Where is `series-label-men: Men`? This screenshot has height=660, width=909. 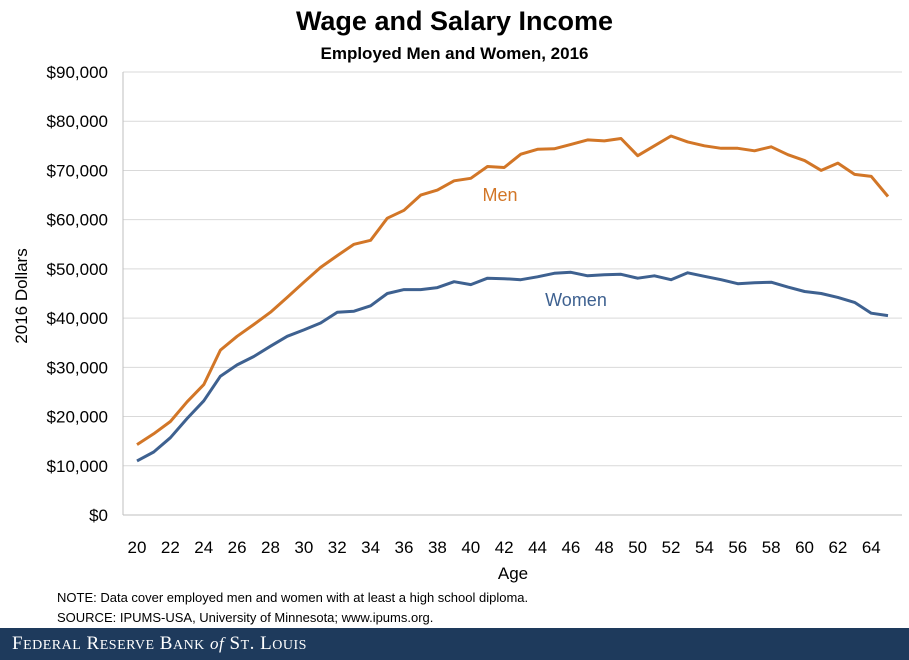
series-label-men: Men is located at coordinates (499, 195).